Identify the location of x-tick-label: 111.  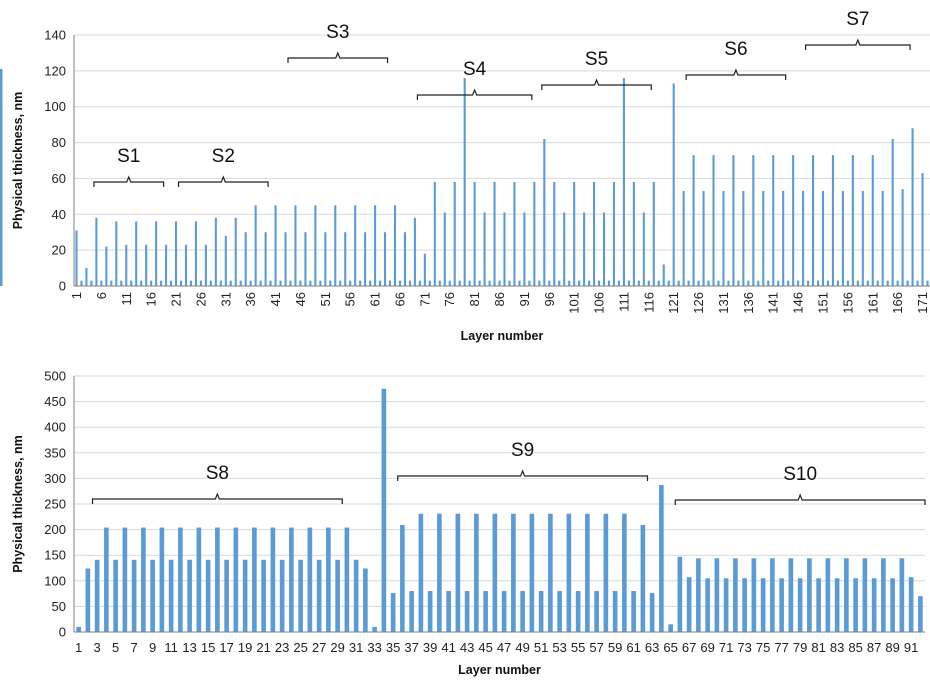
(623, 302).